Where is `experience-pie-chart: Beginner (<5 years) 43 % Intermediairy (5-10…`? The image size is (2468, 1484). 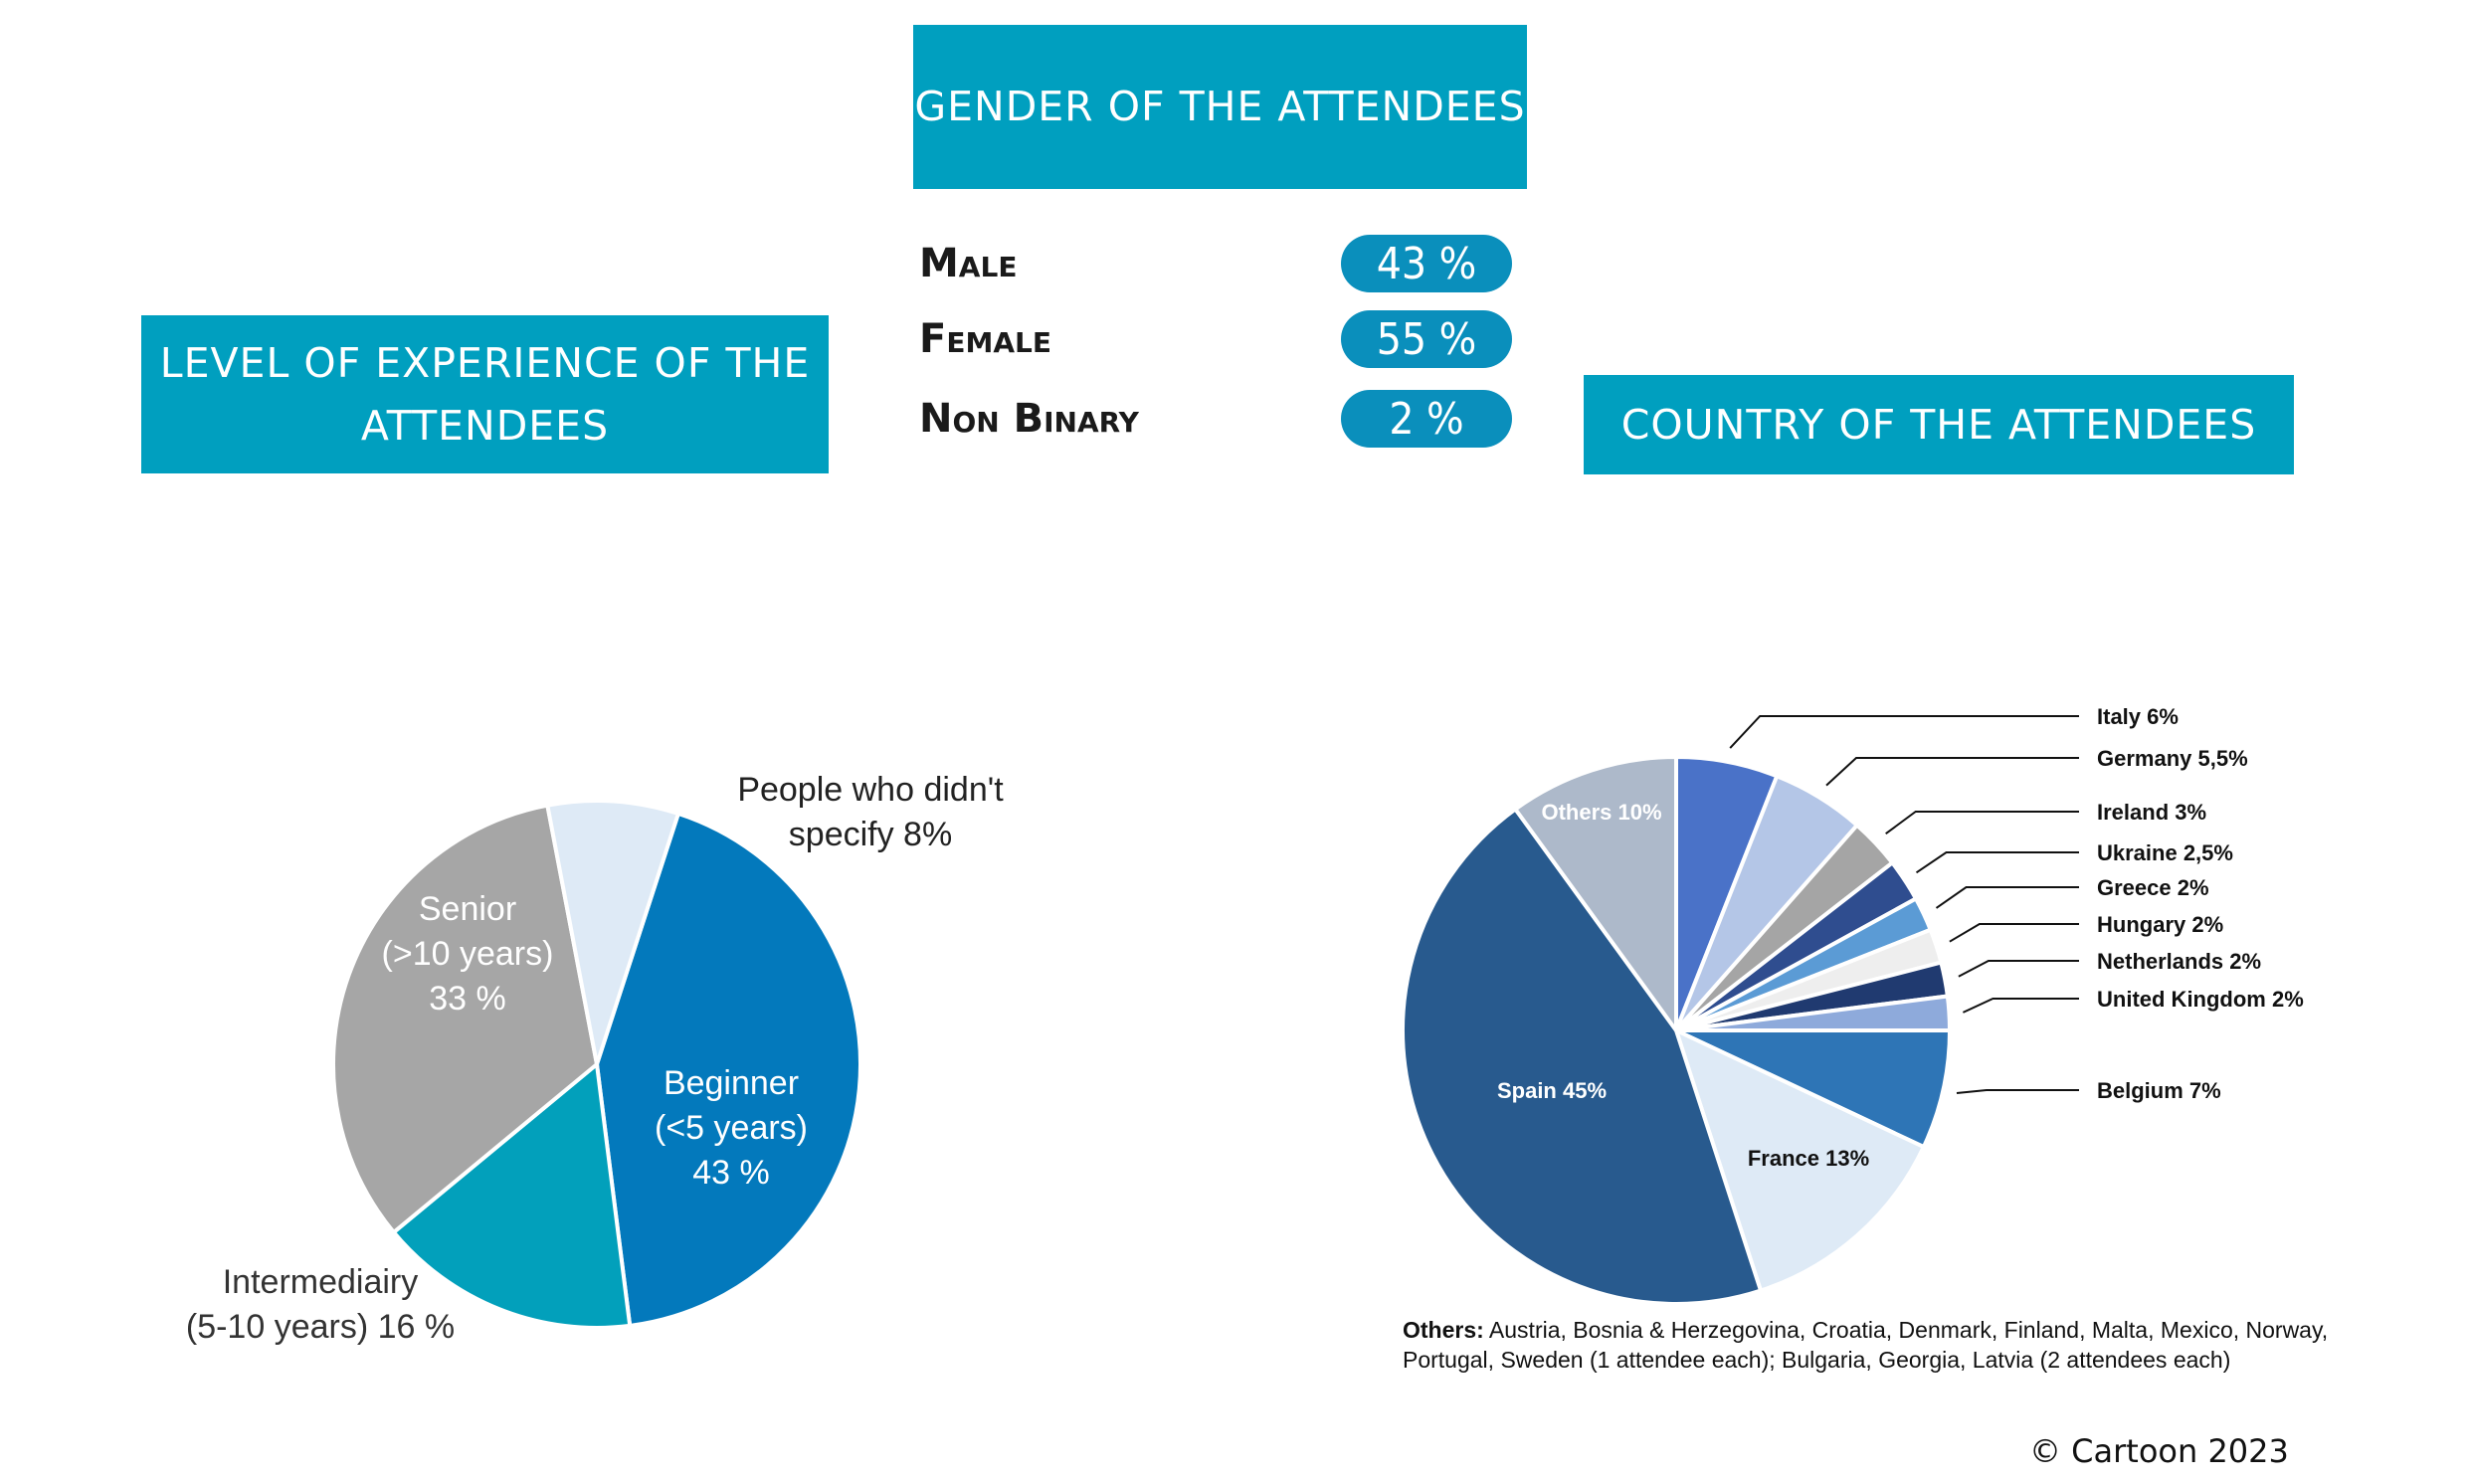
experience-pie-chart: Beginner (<5 years) 43 % Intermediairy (5-10… is located at coordinates (595, 1059).